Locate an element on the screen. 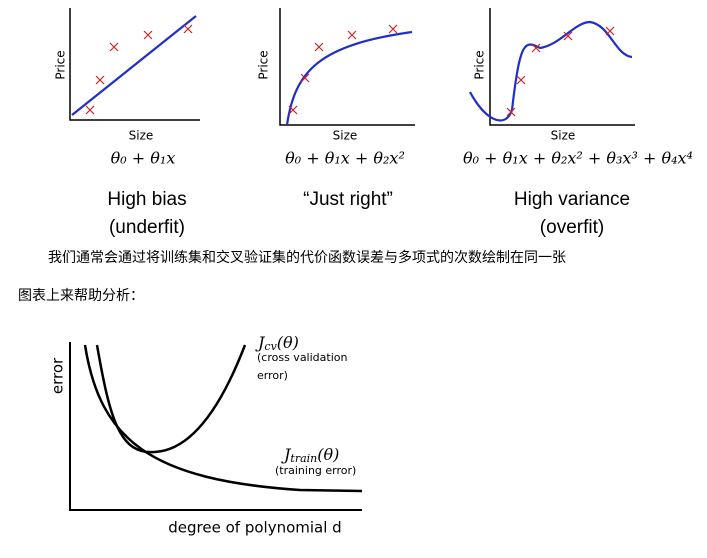 Image resolution: width=707 pixels, height=558 pixels. cv-label: Jcv(θ) is located at coordinates (277, 343).